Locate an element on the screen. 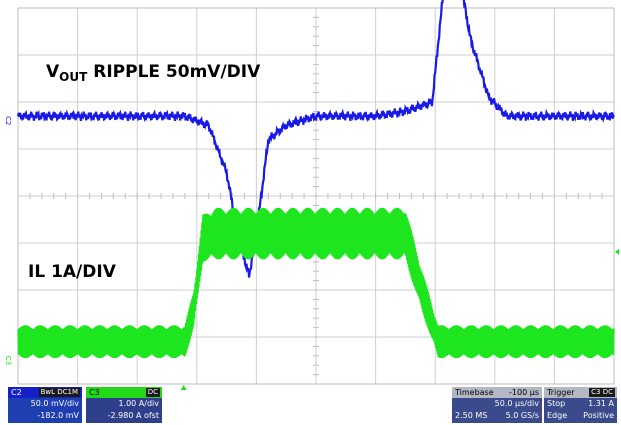 The height and width of the screenshot is (425, 621). channel-c3-offset: -2.980 A ofst is located at coordinates (133, 415).